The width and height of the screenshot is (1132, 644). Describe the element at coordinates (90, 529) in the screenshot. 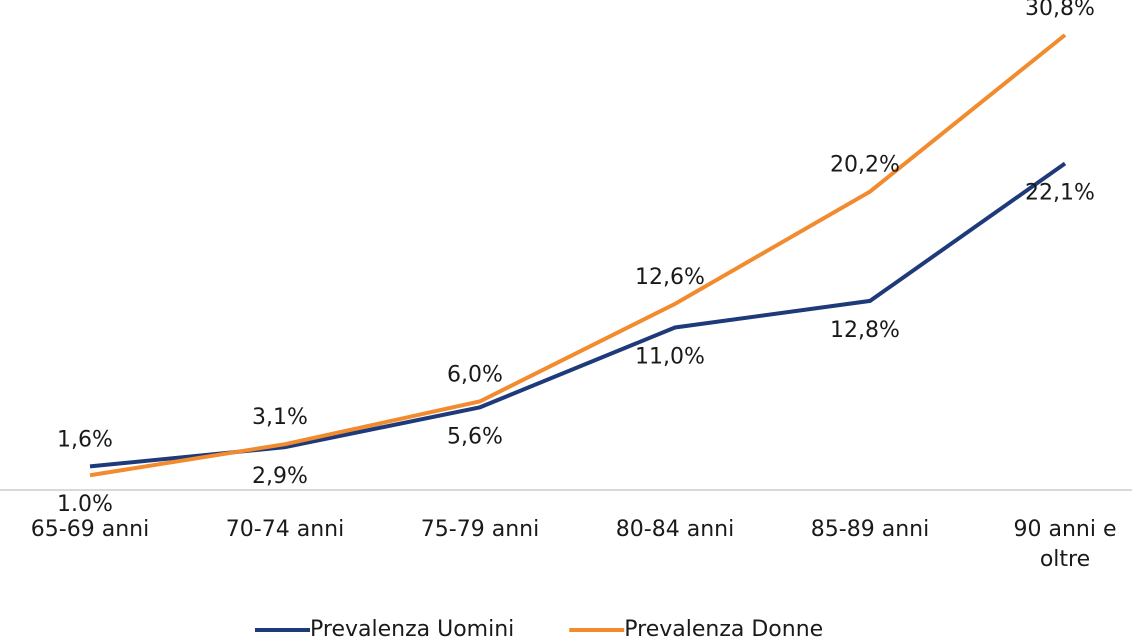

I see `x-tick-label: 65-69 anni` at that location.